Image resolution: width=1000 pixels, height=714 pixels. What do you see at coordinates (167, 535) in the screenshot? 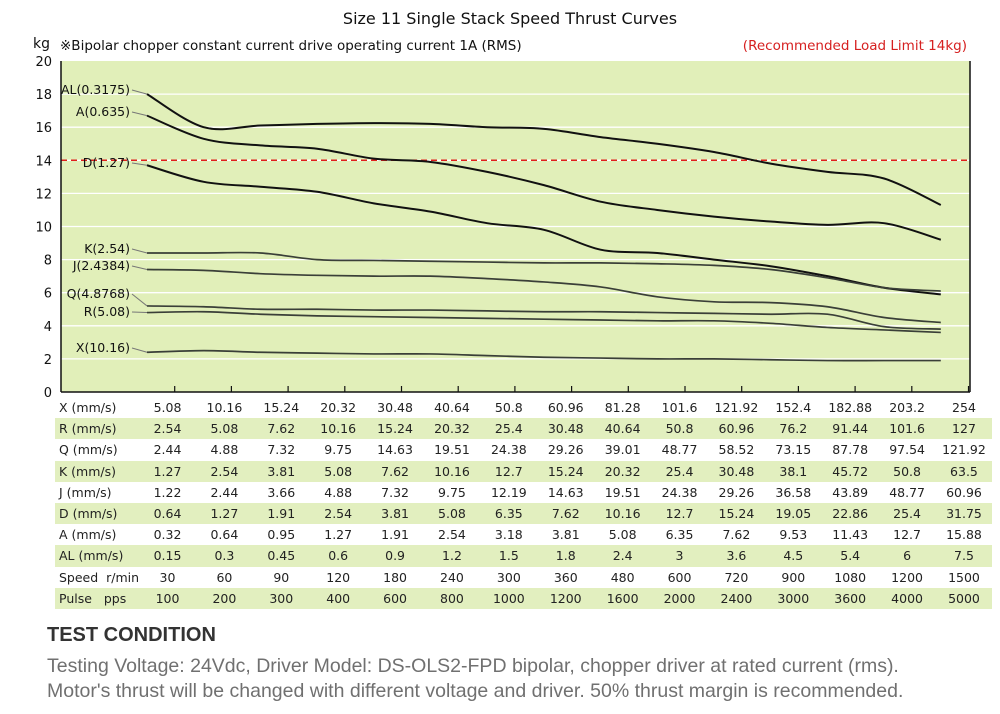
I see `table-cell: 0.32` at bounding box center [167, 535].